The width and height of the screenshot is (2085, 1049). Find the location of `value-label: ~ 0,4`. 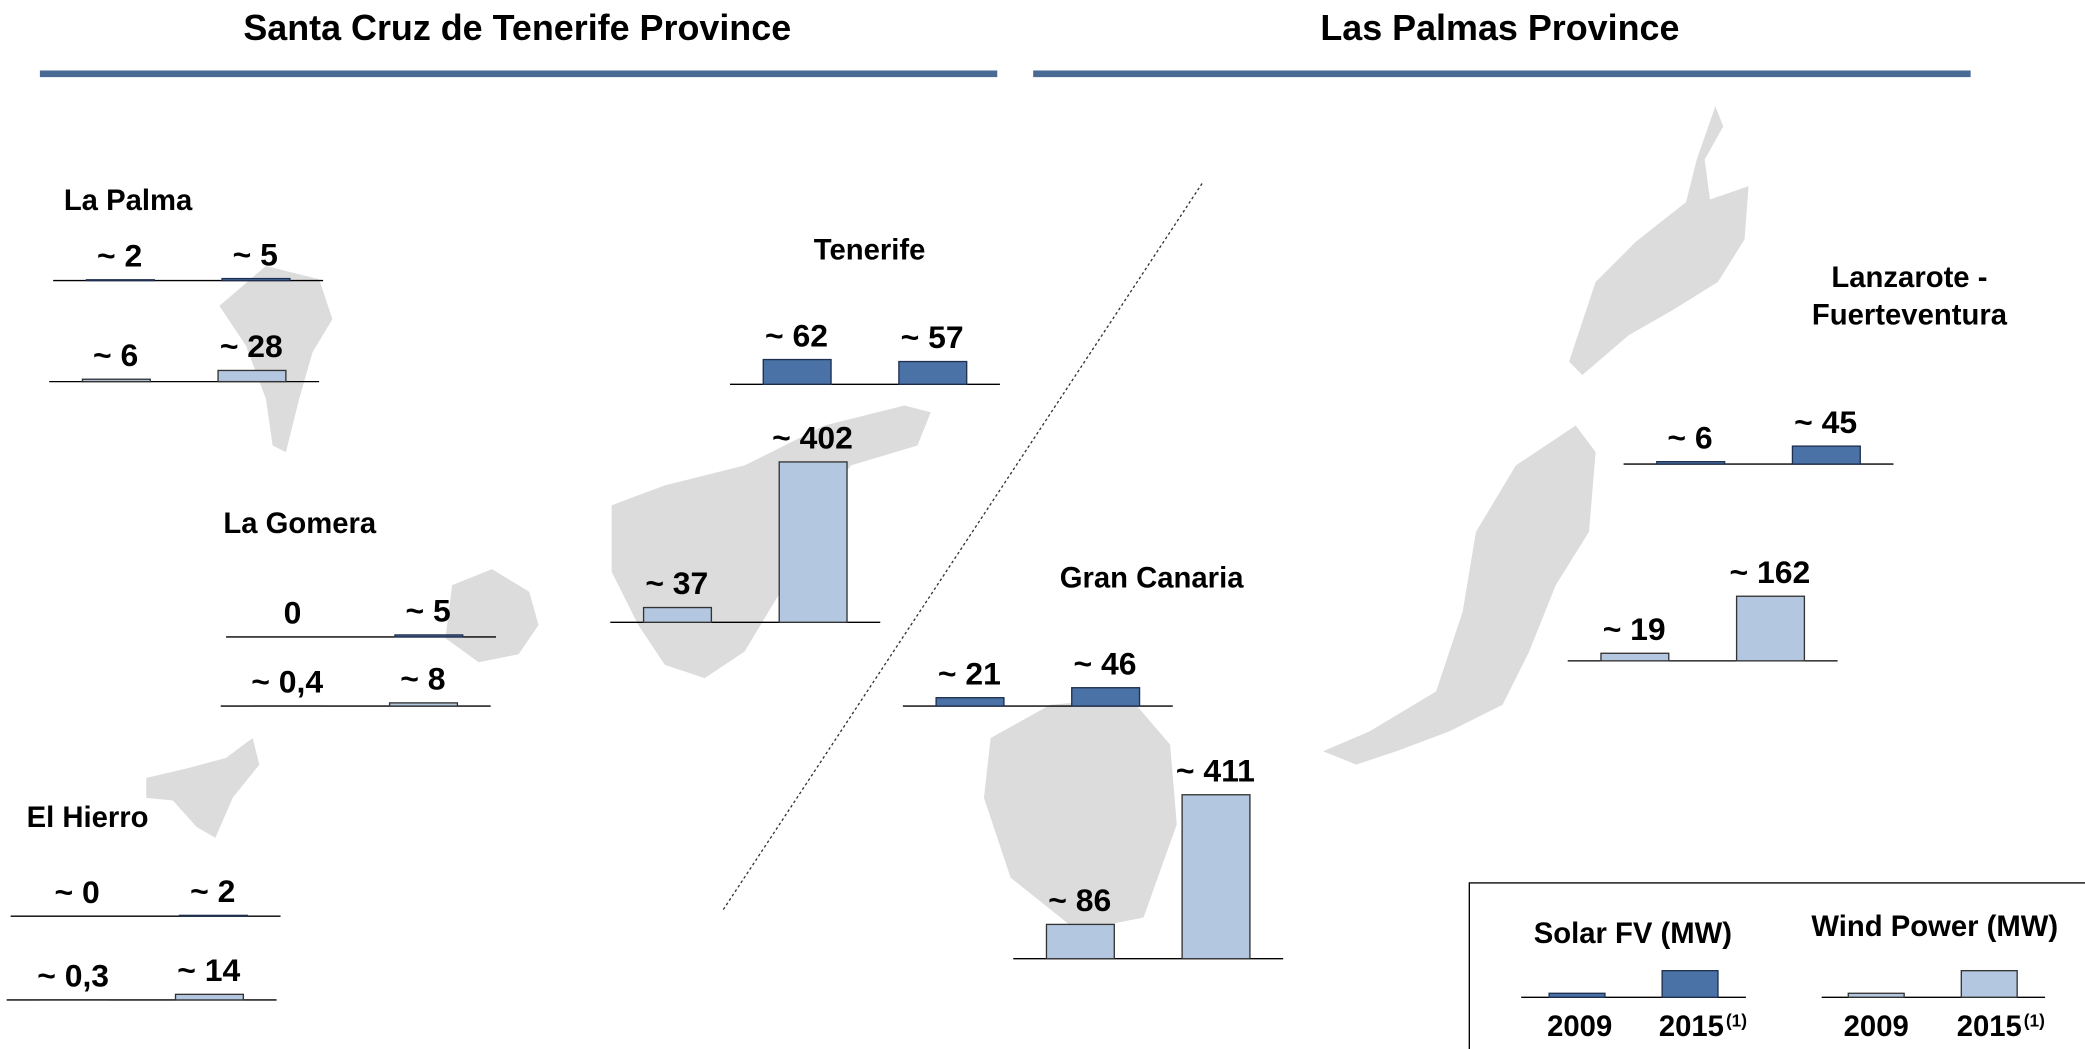

value-label: ~ 0,4 is located at coordinates (287, 682).